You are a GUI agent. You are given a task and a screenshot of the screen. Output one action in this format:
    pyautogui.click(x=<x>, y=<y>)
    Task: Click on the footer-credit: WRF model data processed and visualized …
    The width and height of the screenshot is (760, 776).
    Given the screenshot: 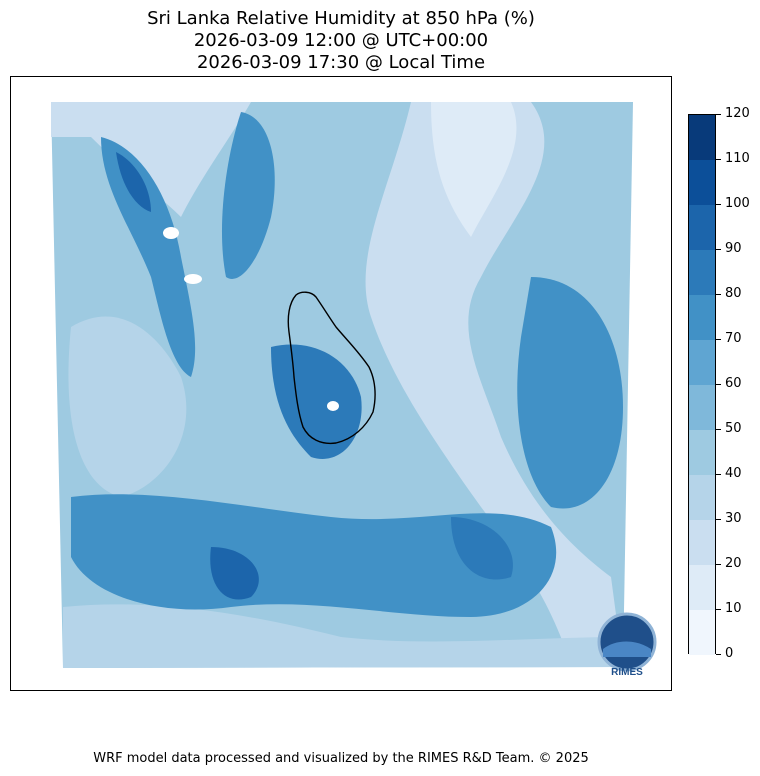 What is the action you would take?
    pyautogui.click(x=341, y=758)
    